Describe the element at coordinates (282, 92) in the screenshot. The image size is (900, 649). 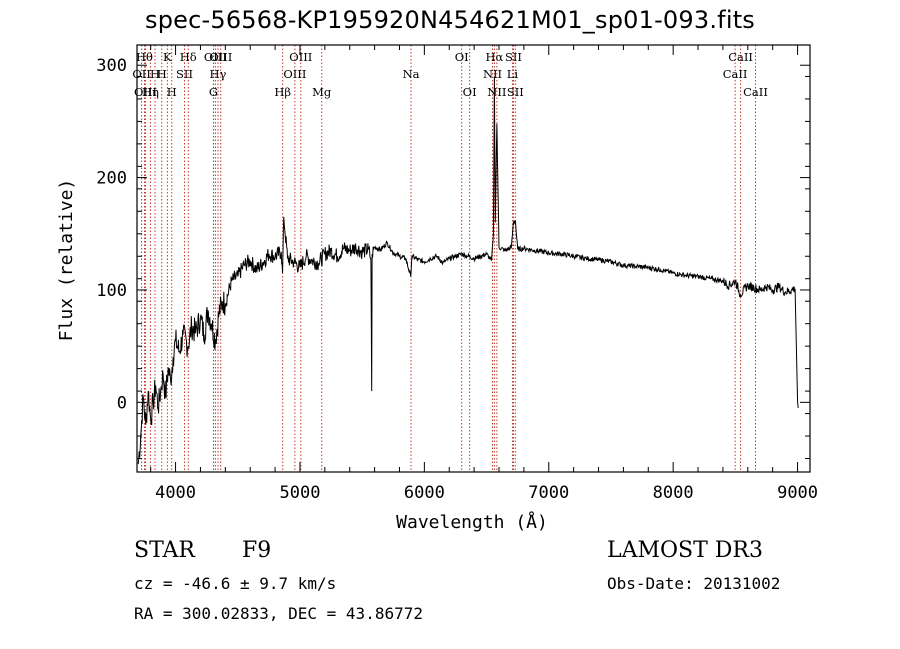
I see `line-label: Hβ` at that location.